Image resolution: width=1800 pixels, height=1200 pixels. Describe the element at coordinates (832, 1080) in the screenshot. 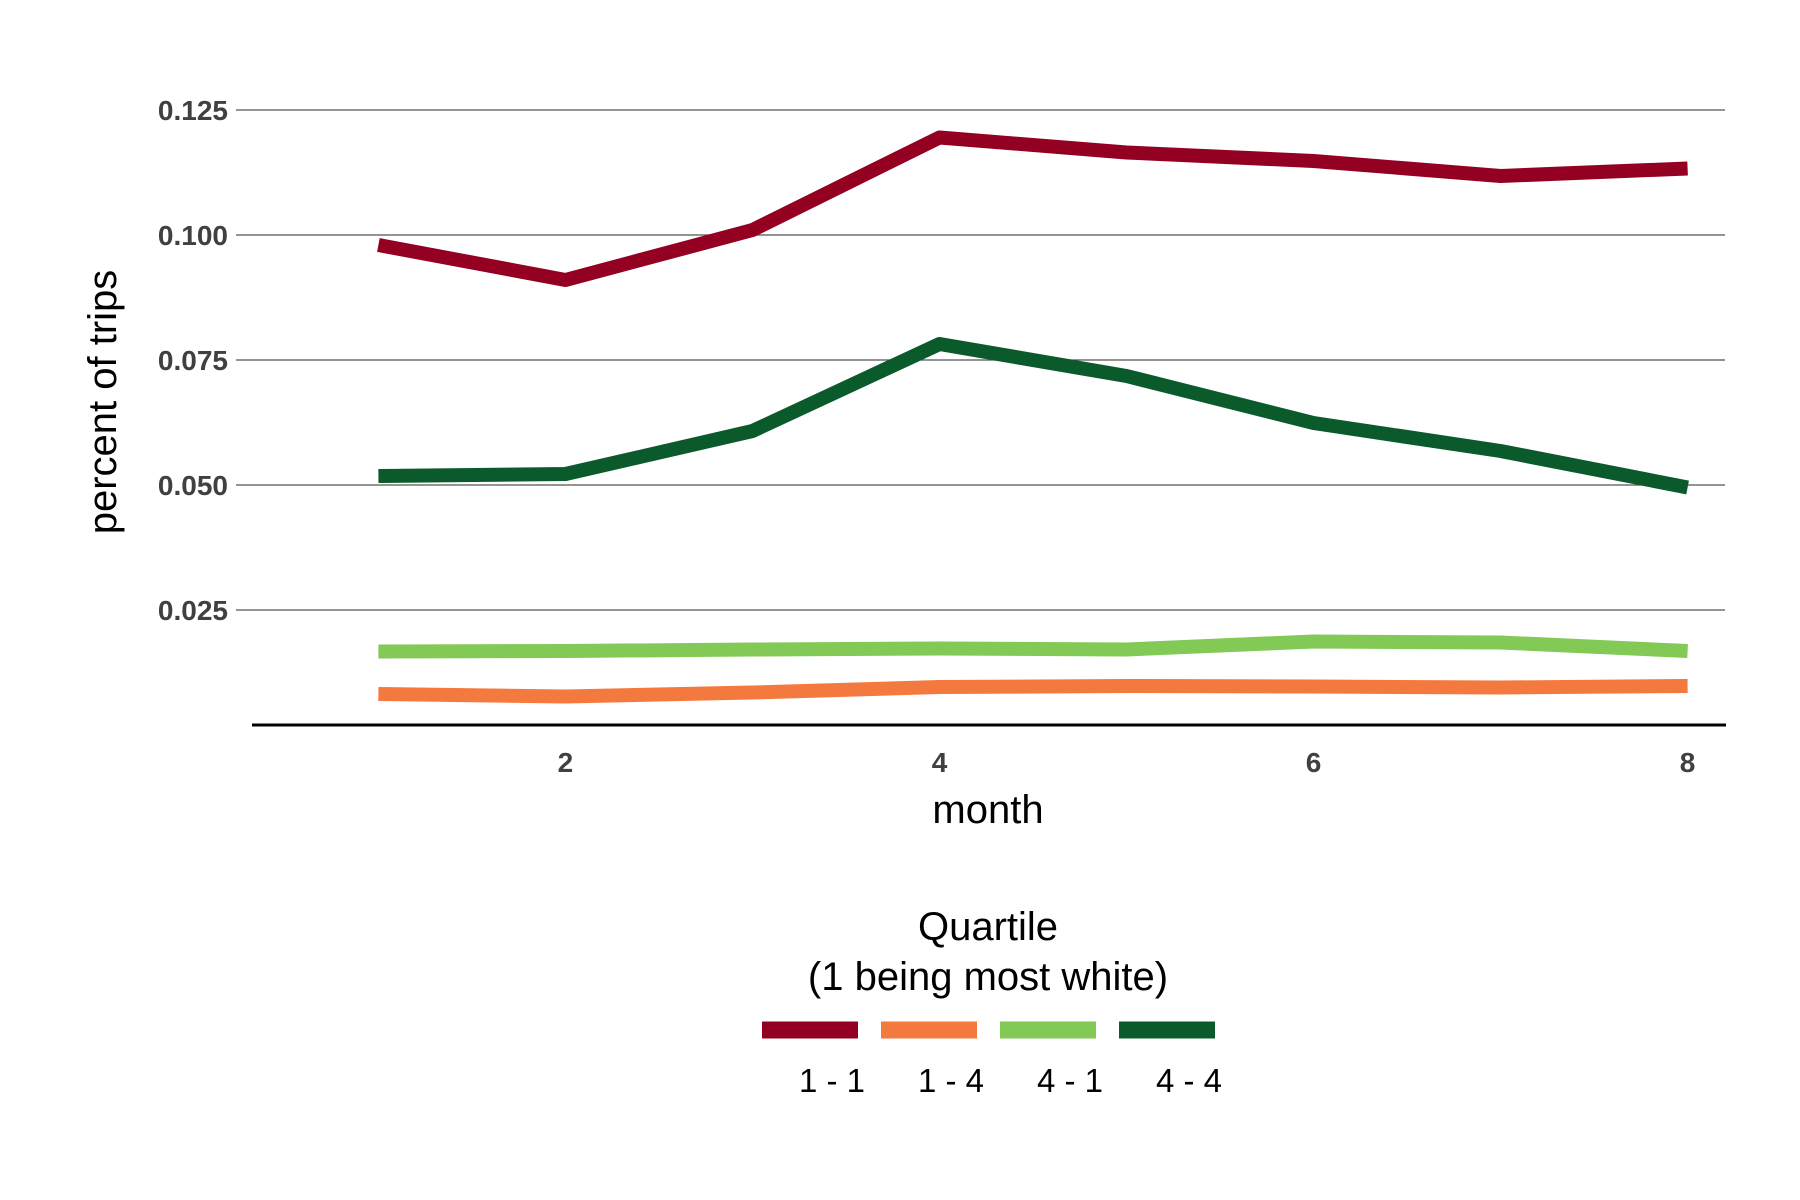

I see `legend-label-1: 1 - 1` at that location.